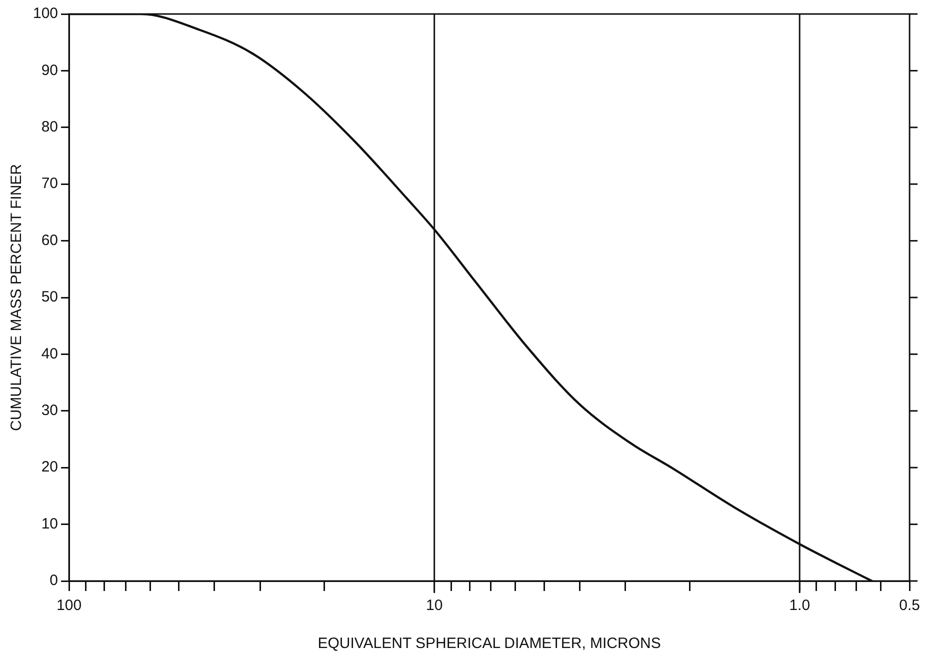 The height and width of the screenshot is (663, 926). Describe the element at coordinates (54, 581) in the screenshot. I see `y-tick-label: 0` at that location.